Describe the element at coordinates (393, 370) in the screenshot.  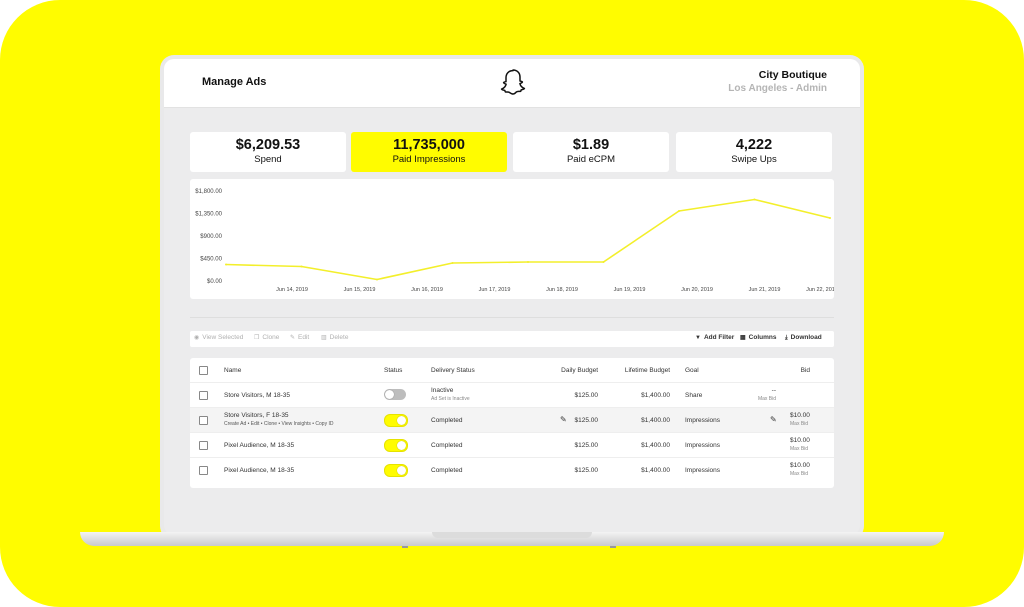
I see `col-status: Status` at that location.